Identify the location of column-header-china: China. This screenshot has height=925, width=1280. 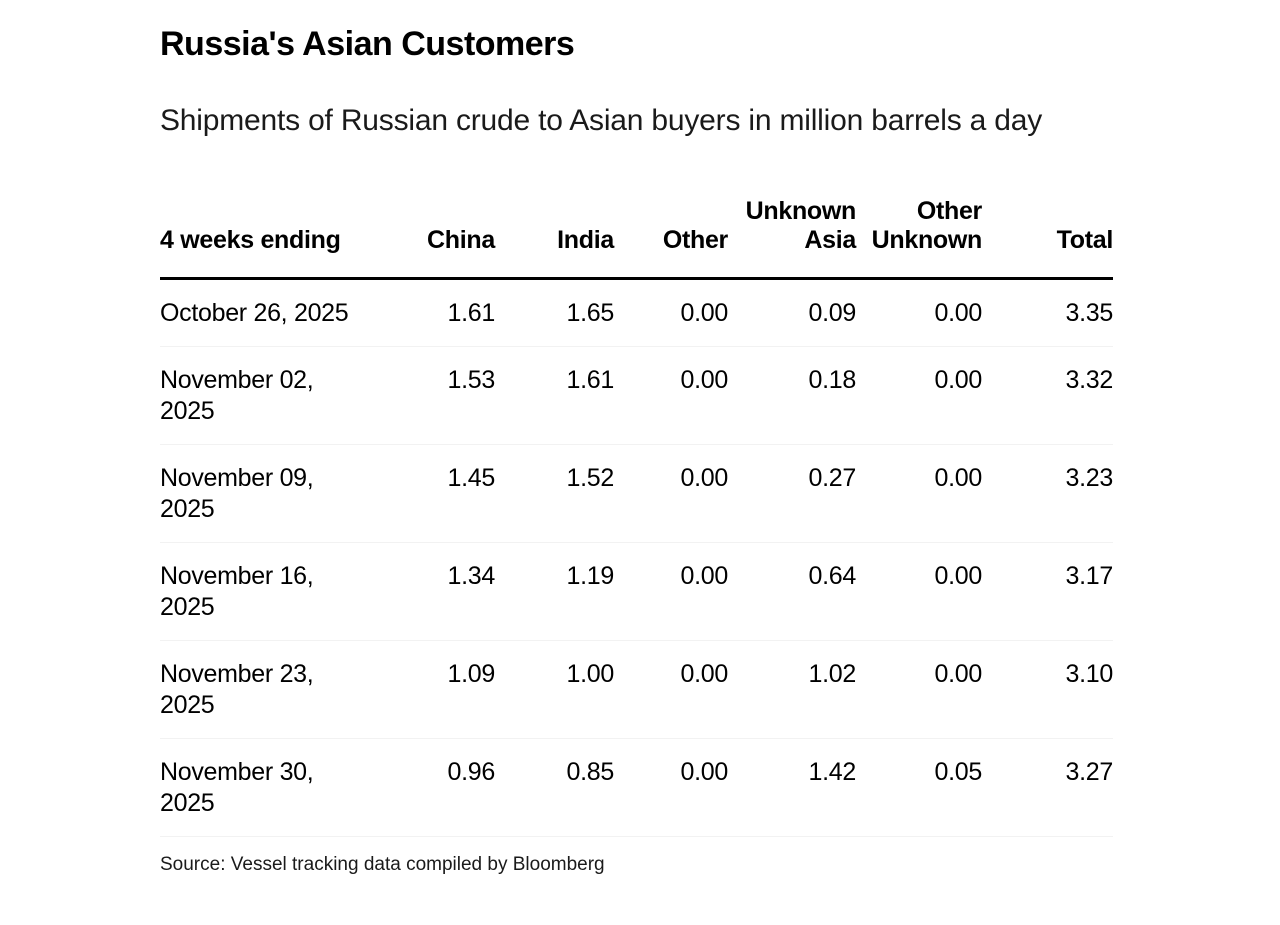
(435, 238).